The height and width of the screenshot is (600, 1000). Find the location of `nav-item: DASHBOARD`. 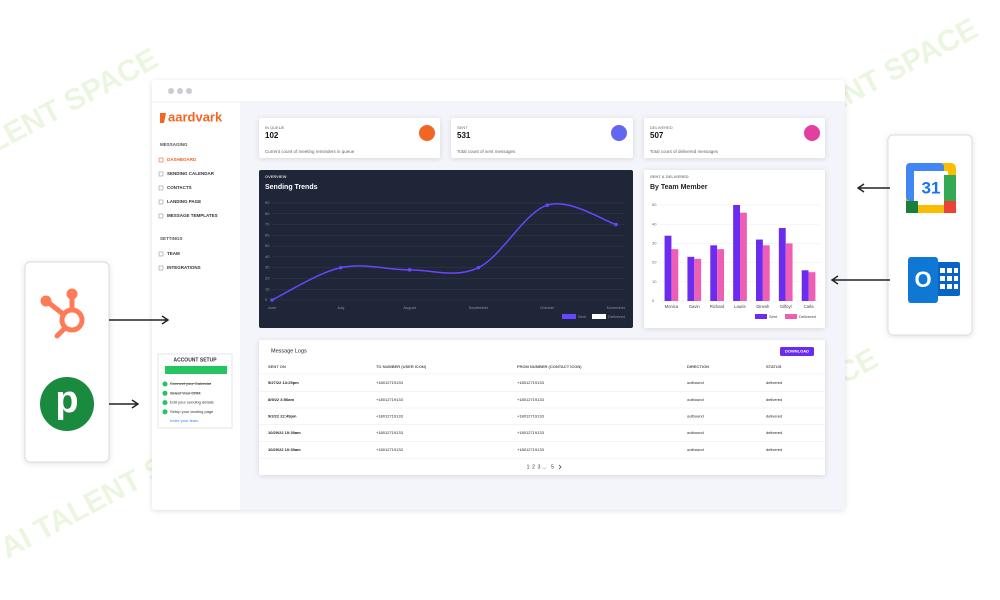

nav-item: DASHBOARD is located at coordinates (182, 159).